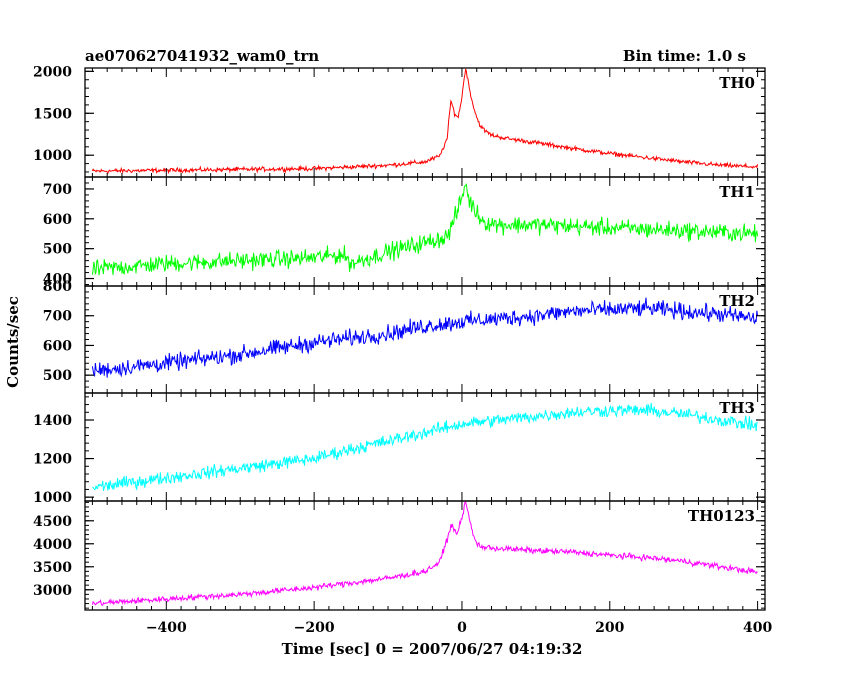  I want to click on y-tick-label: 1200, so click(52, 460).